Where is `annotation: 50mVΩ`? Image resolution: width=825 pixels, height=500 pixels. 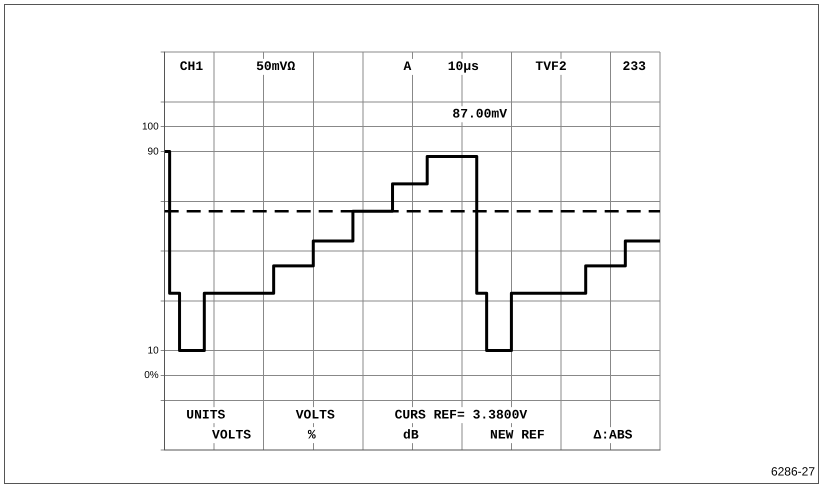 annotation: 50mVΩ is located at coordinates (276, 66).